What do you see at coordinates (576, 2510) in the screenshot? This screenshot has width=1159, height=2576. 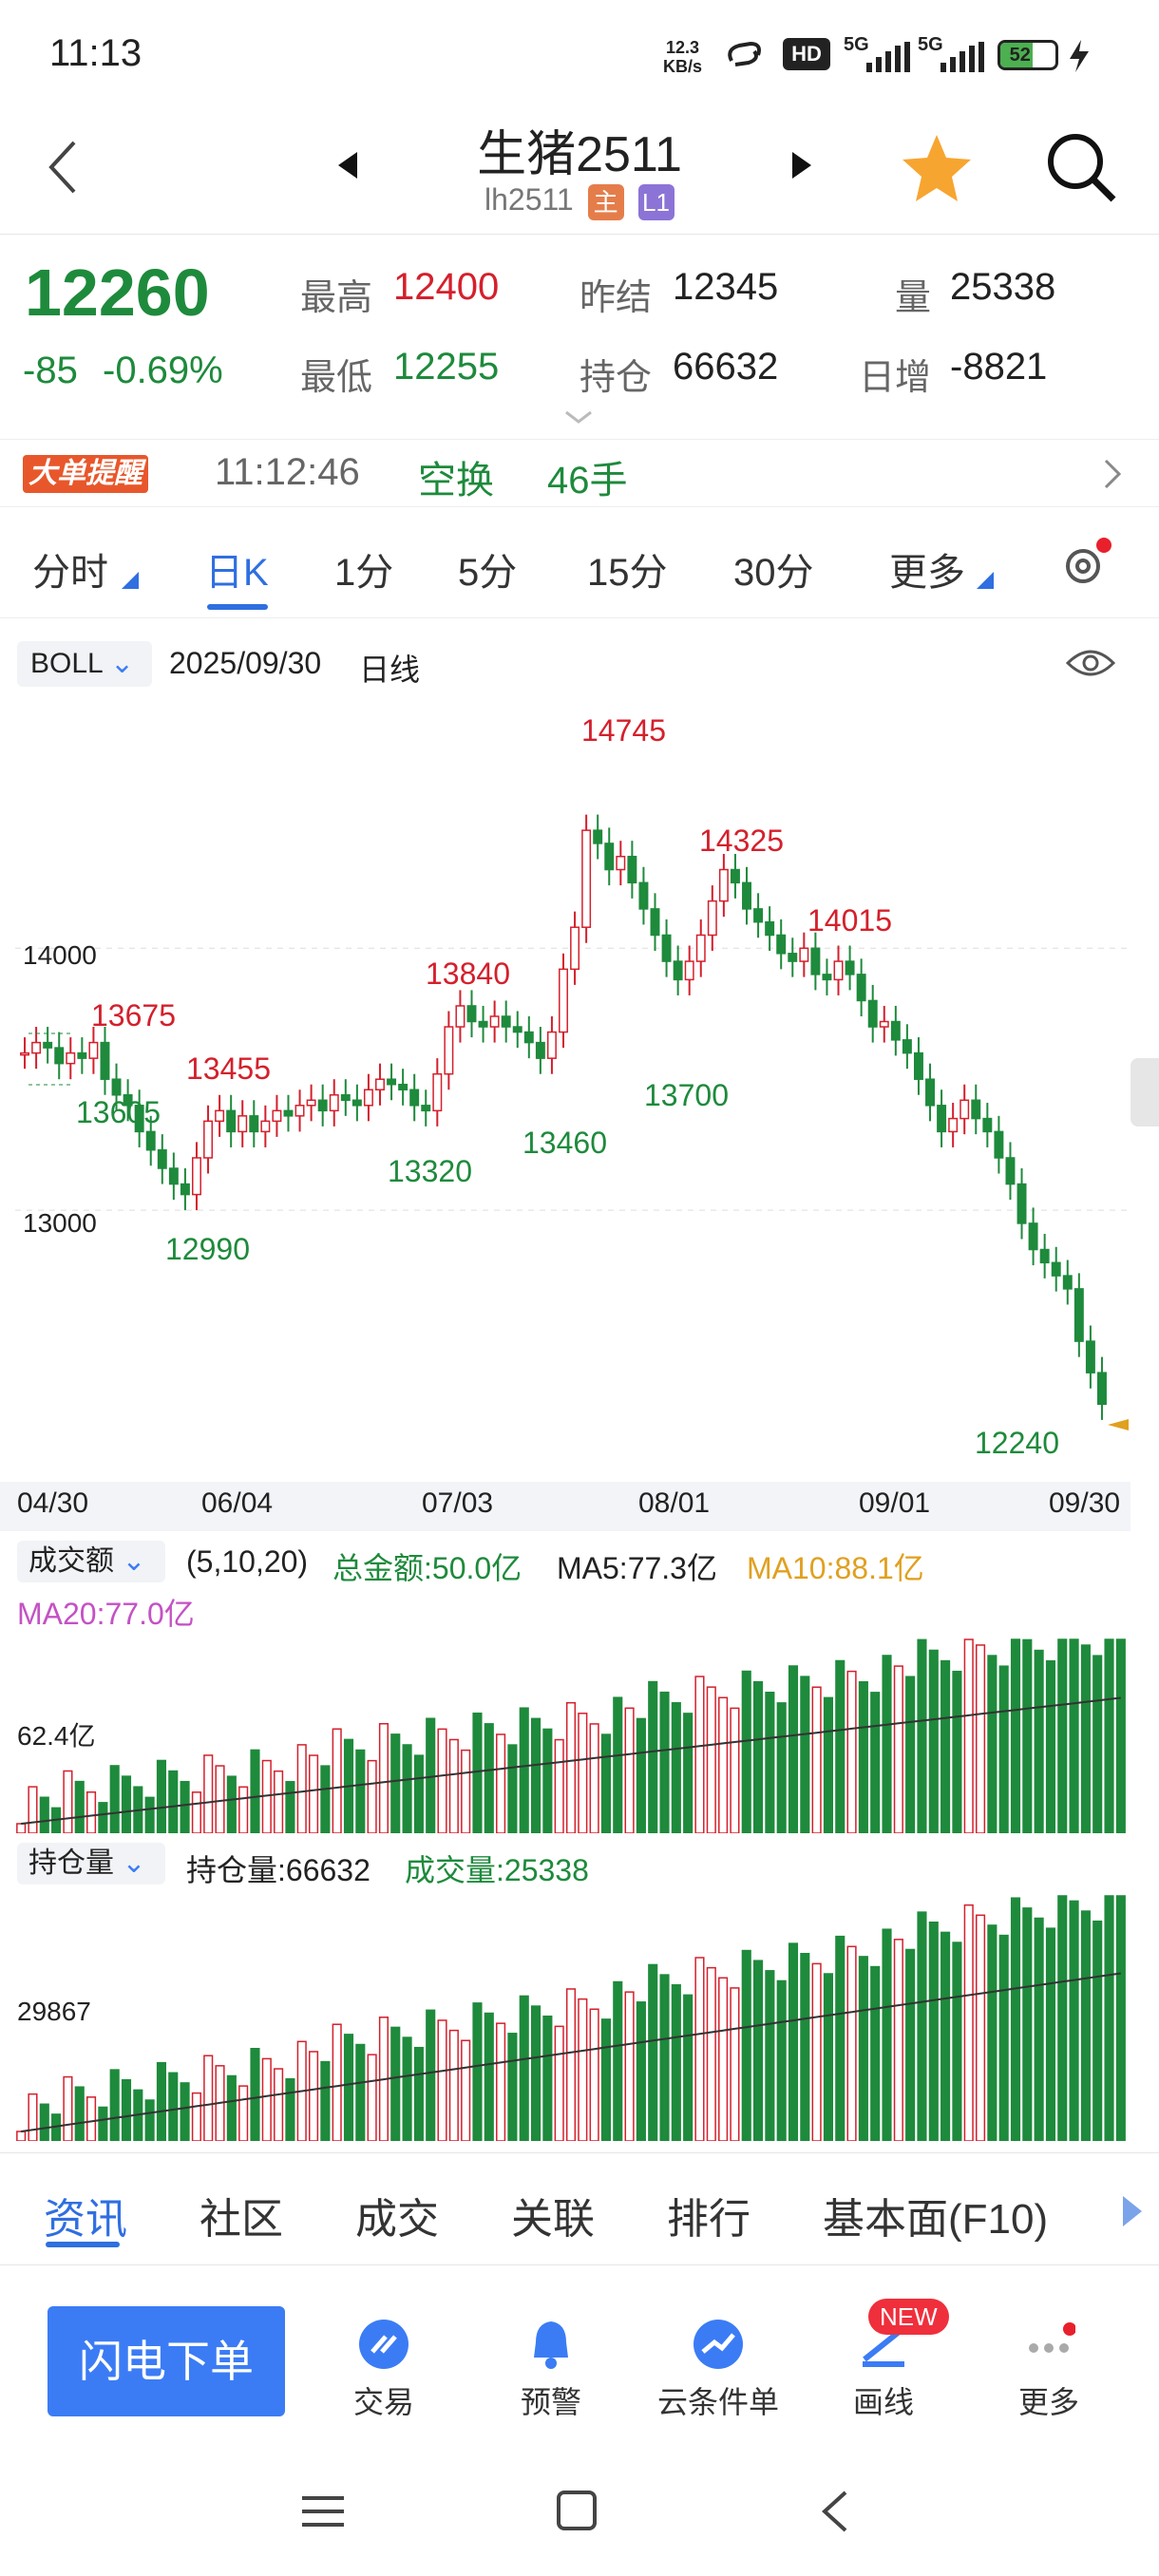 I see `home-icon` at bounding box center [576, 2510].